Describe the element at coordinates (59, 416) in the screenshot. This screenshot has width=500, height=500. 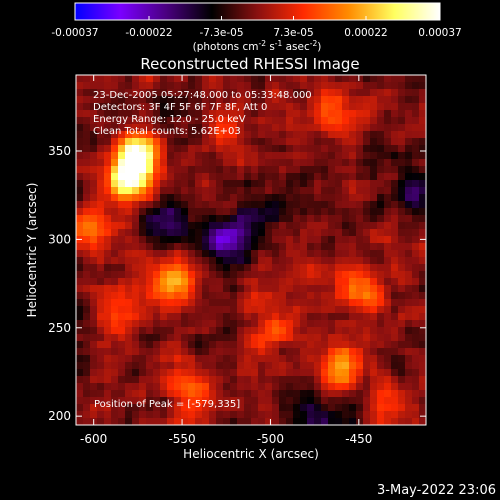
I see `y-tick-label: 200` at that location.